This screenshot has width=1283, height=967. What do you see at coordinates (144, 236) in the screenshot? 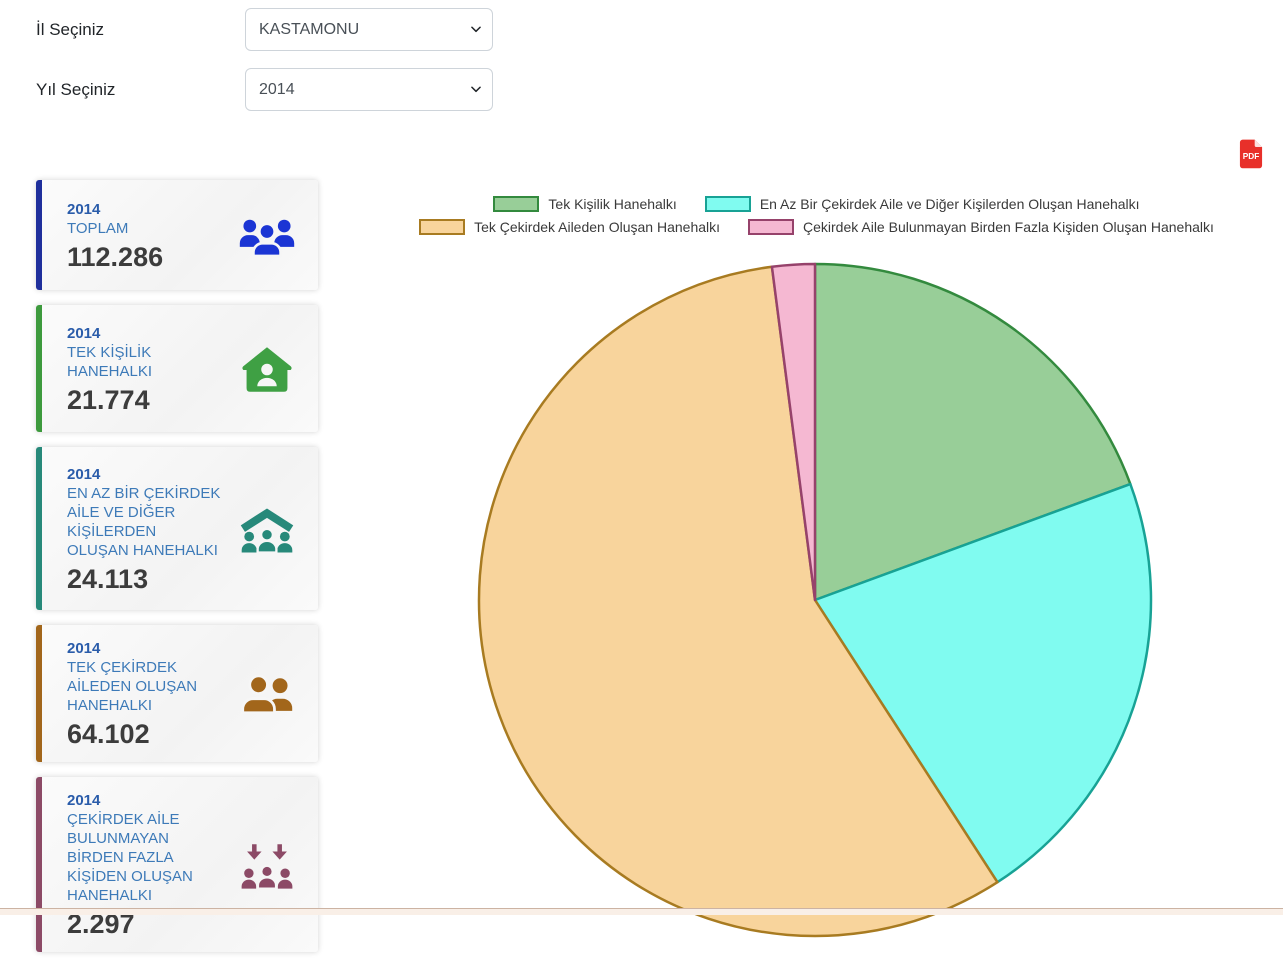
I see `card-text: 2014 TOPLAM 112.286` at bounding box center [144, 236].